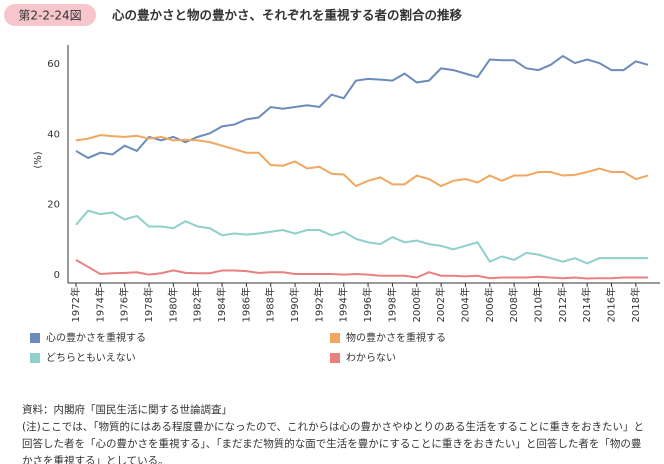 The width and height of the screenshot is (664, 464). I want to click on x-tick-label: 1990年, so click(294, 304).